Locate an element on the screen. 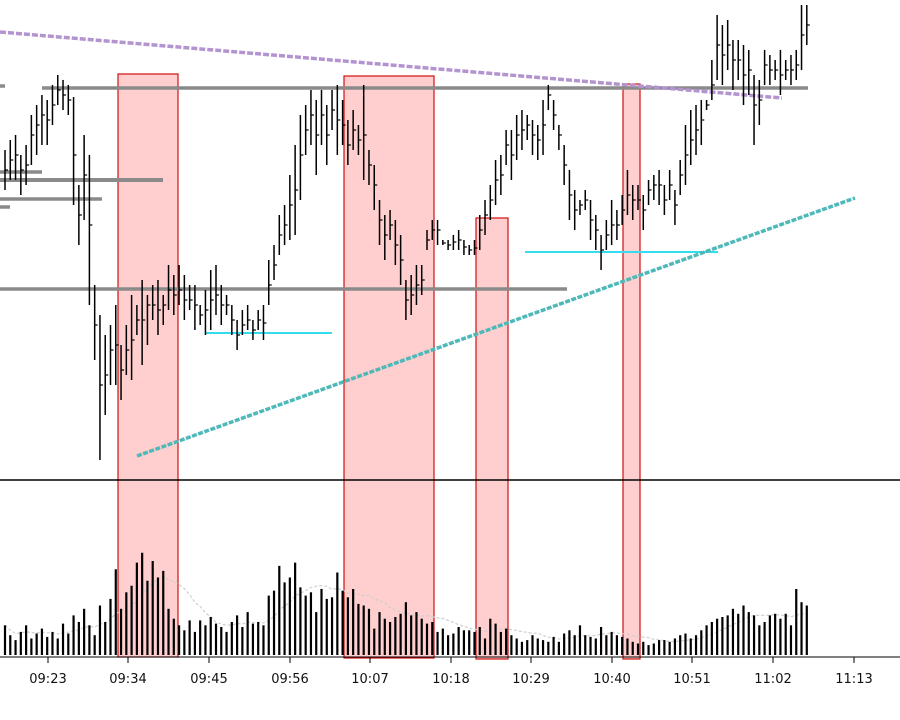 This screenshot has width=900, height=720. x-tick-label-8: 10:51 is located at coordinates (691, 679).